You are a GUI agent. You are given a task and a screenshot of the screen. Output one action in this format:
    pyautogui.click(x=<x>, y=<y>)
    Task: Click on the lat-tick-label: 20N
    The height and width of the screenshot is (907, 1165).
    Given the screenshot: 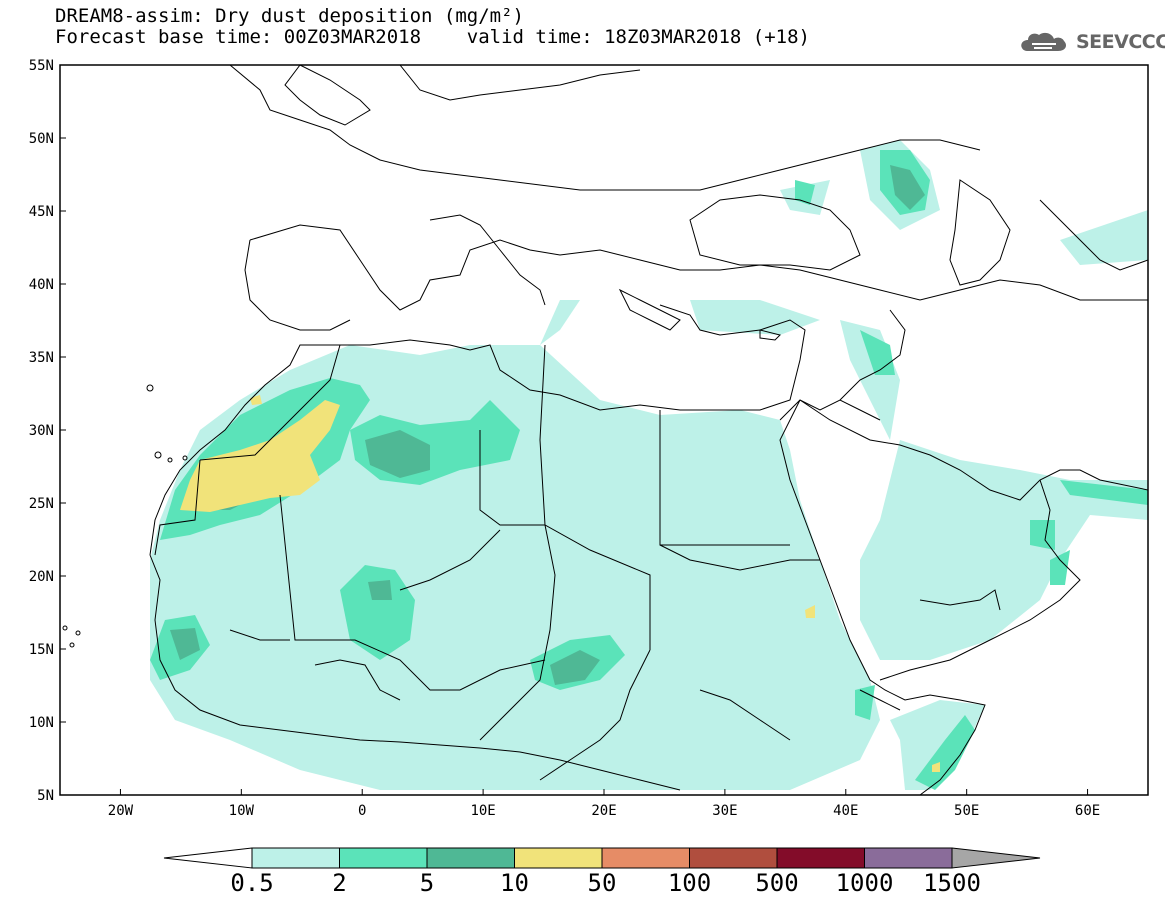 What is the action you would take?
    pyautogui.click(x=41, y=577)
    